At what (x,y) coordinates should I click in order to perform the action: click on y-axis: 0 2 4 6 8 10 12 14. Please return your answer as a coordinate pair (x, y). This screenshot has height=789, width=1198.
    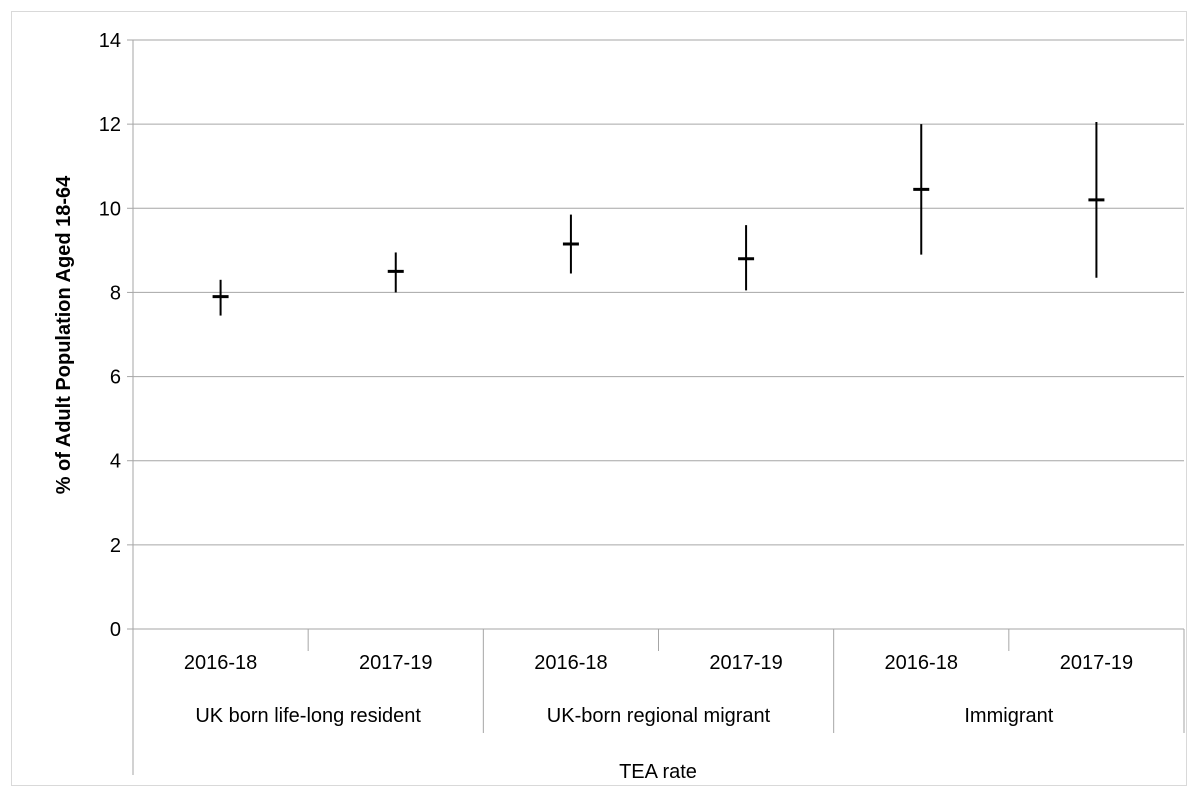
    Looking at the image, I should click on (116, 402).